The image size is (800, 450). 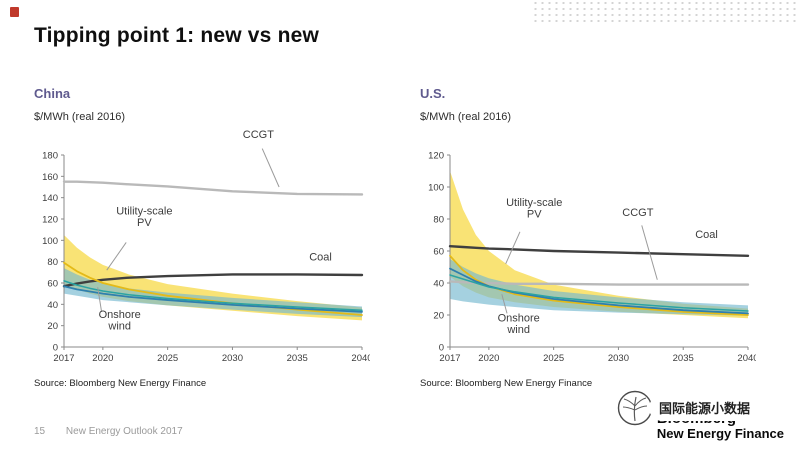 What do you see at coordinates (40, 431) in the screenshot?
I see `page-number: 15` at bounding box center [40, 431].